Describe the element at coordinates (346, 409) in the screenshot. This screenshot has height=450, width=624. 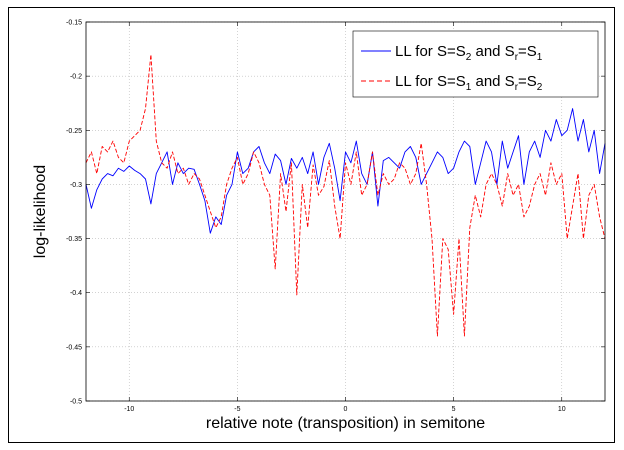
I see `x-tick-label: 0` at that location.